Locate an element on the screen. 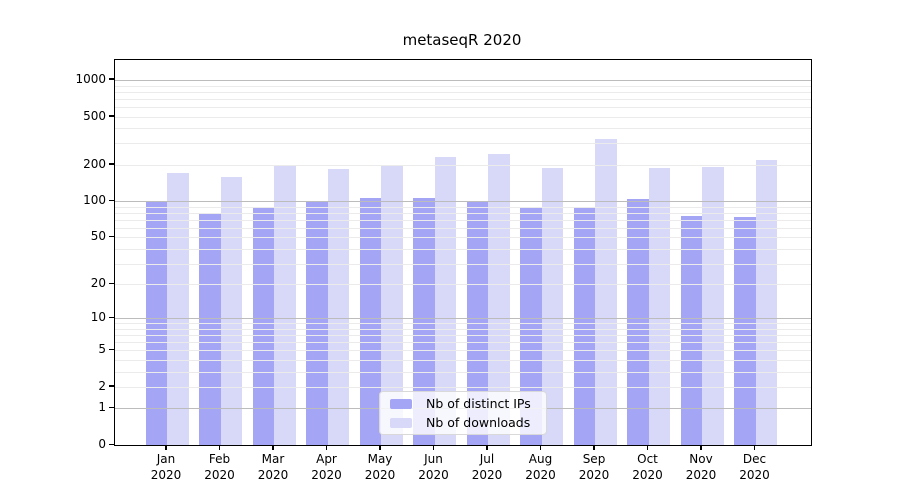 The height and width of the screenshot is (500, 900). x-tick-jul is located at coordinates (487, 447).